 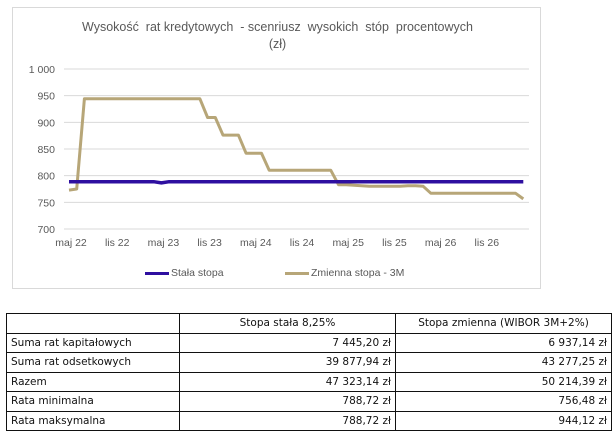 What do you see at coordinates (348, 243) in the screenshot?
I see `x-tick-label: maj 25` at bounding box center [348, 243].